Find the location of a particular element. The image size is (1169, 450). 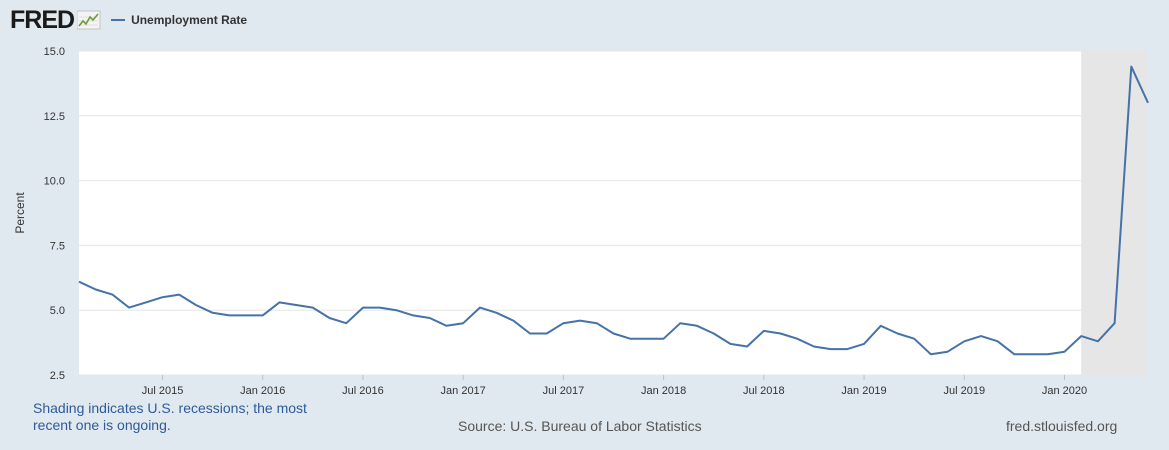

y-axis-title: Percent is located at coordinates (20, 213).